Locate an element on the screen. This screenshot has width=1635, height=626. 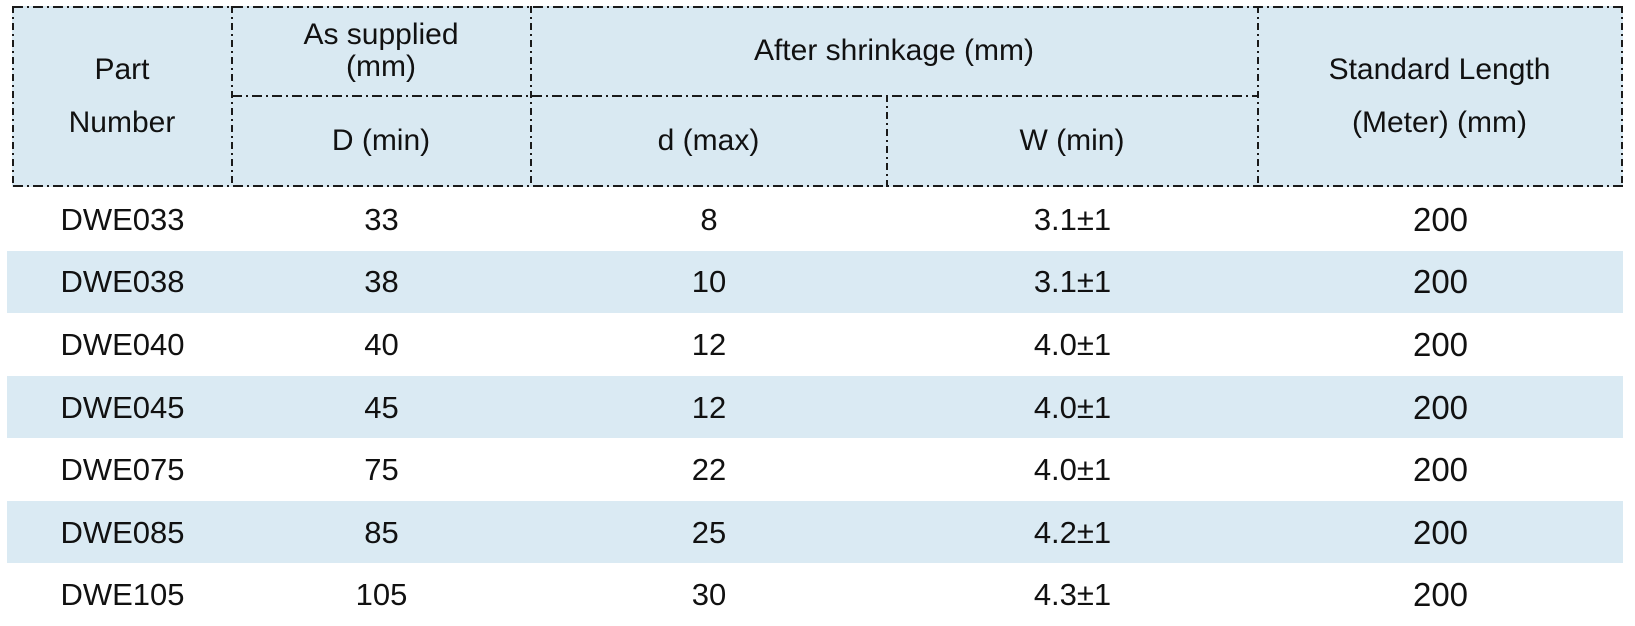
cell-d-max: 8 is located at coordinates (709, 219).